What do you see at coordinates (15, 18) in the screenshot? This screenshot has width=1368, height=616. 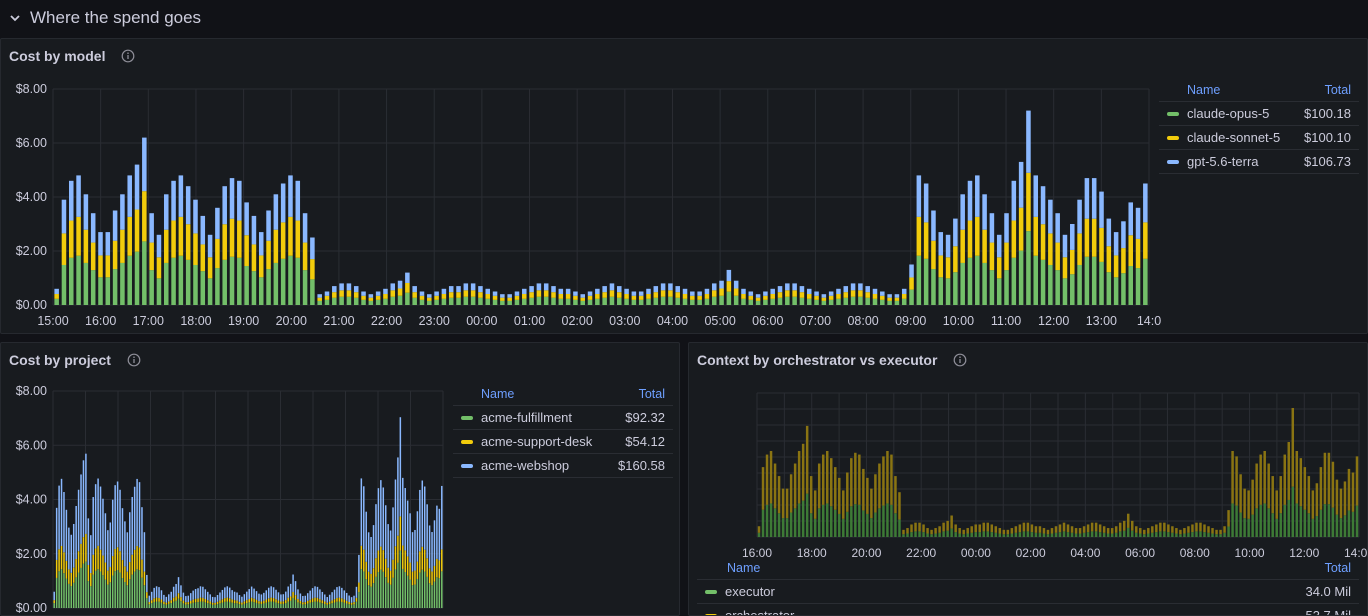 I see `chevron-down-icon` at bounding box center [15, 18].